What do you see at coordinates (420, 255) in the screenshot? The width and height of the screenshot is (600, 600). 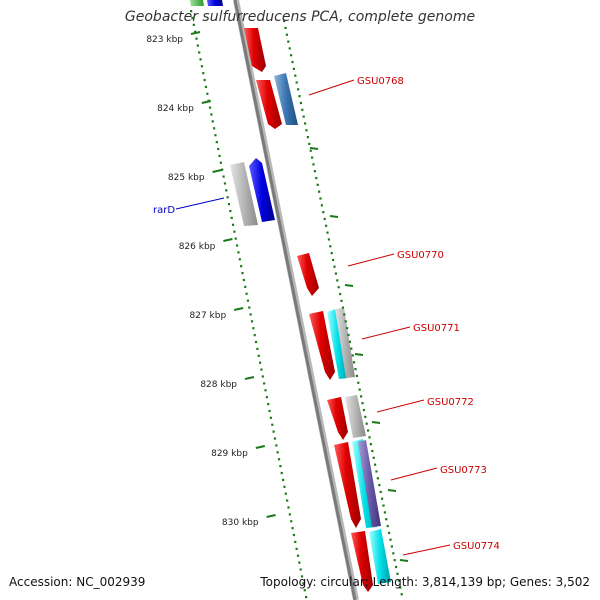 I see `gene-label-GSU0770: GSU0770` at bounding box center [420, 255].